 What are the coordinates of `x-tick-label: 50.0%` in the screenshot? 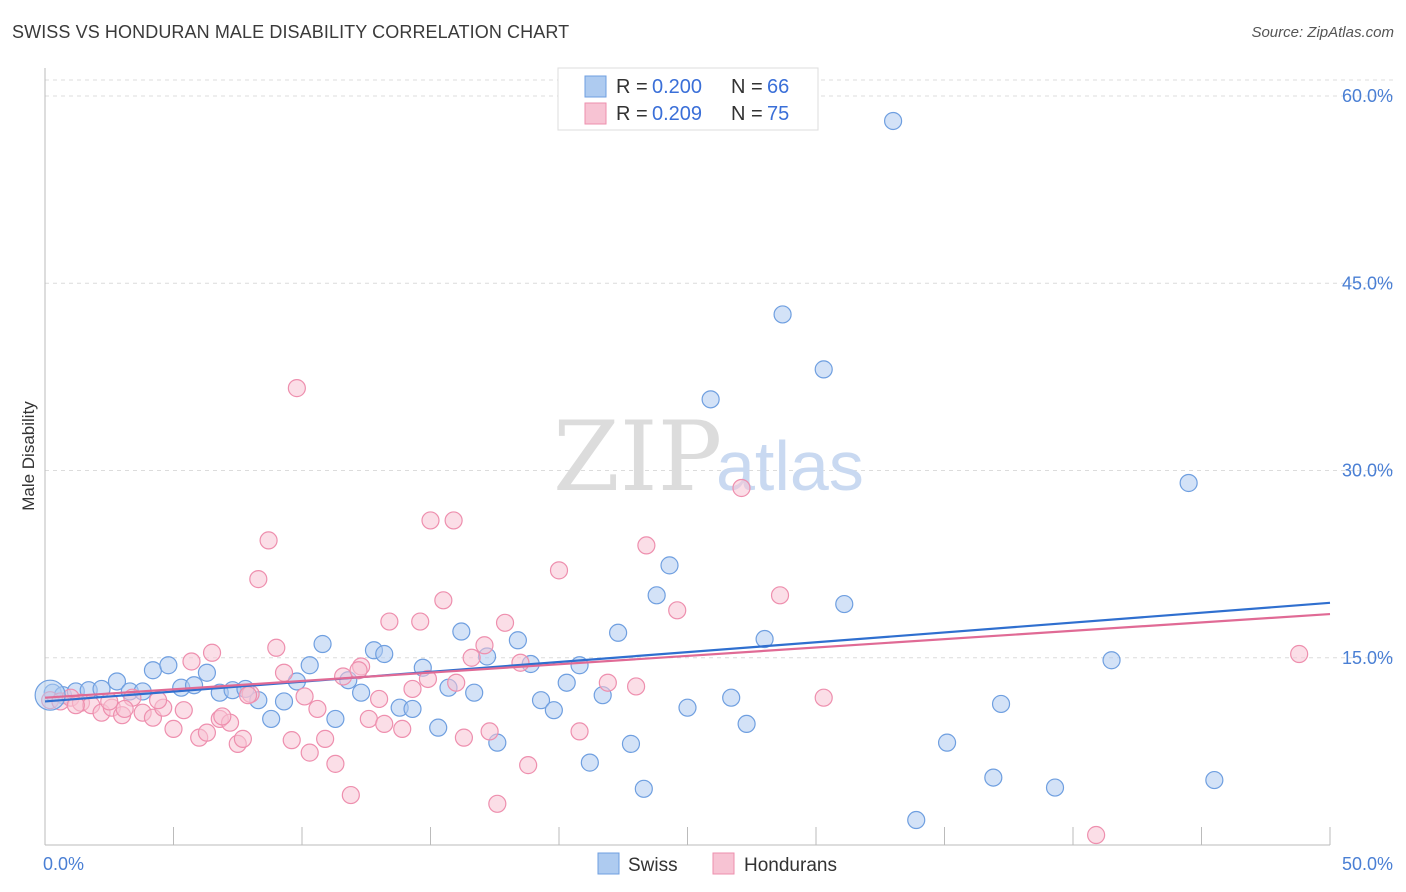 It's located at (1367, 864).